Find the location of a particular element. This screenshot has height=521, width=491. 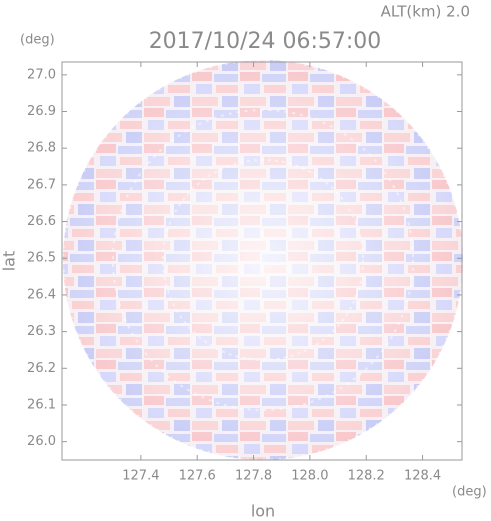

x-axis-label: lon is located at coordinates (263, 511).